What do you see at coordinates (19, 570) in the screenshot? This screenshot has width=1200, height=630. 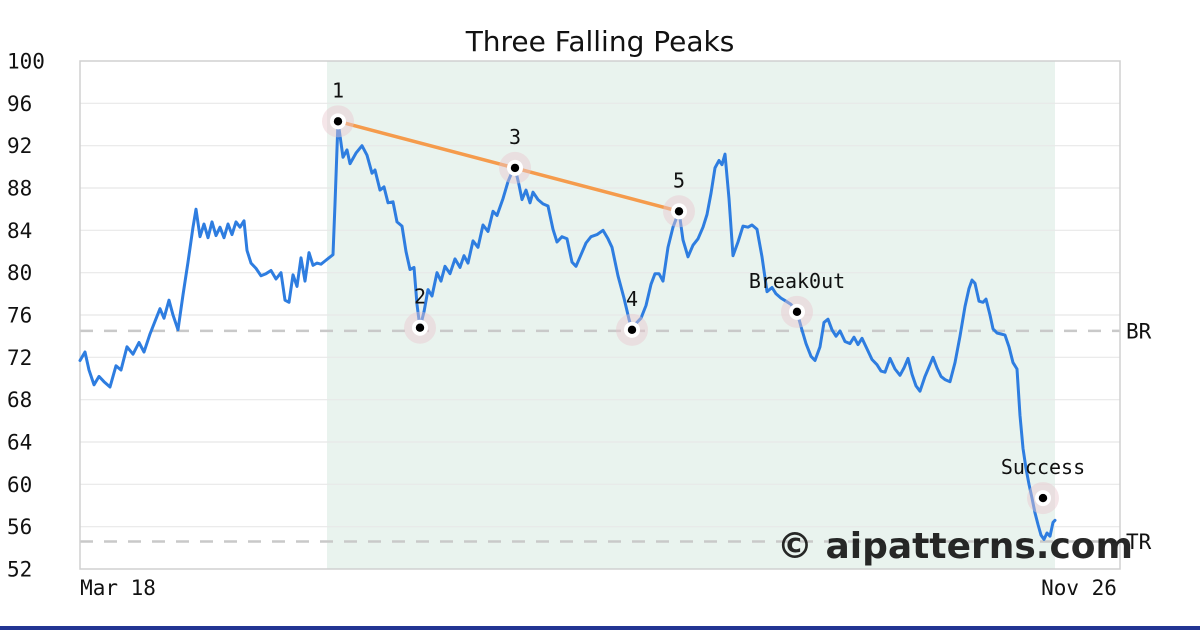 I see `y-tick-label: 52` at bounding box center [19, 570].